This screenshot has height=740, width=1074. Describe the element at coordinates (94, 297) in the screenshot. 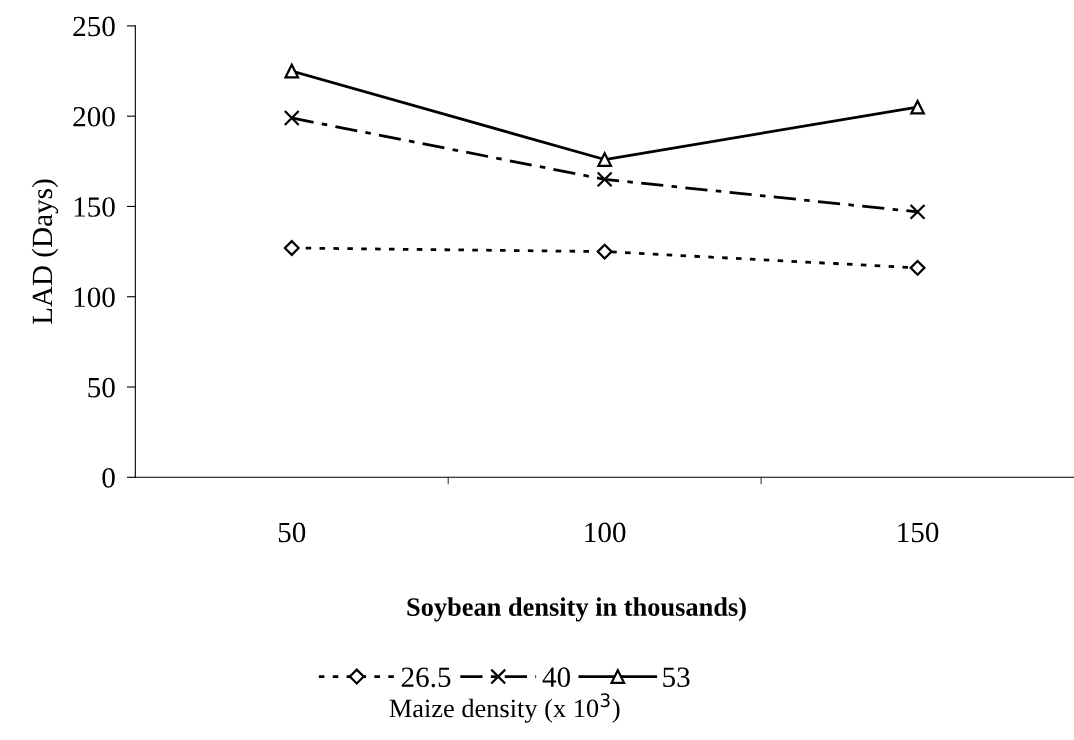

I see `y-tick-label: 100` at that location.